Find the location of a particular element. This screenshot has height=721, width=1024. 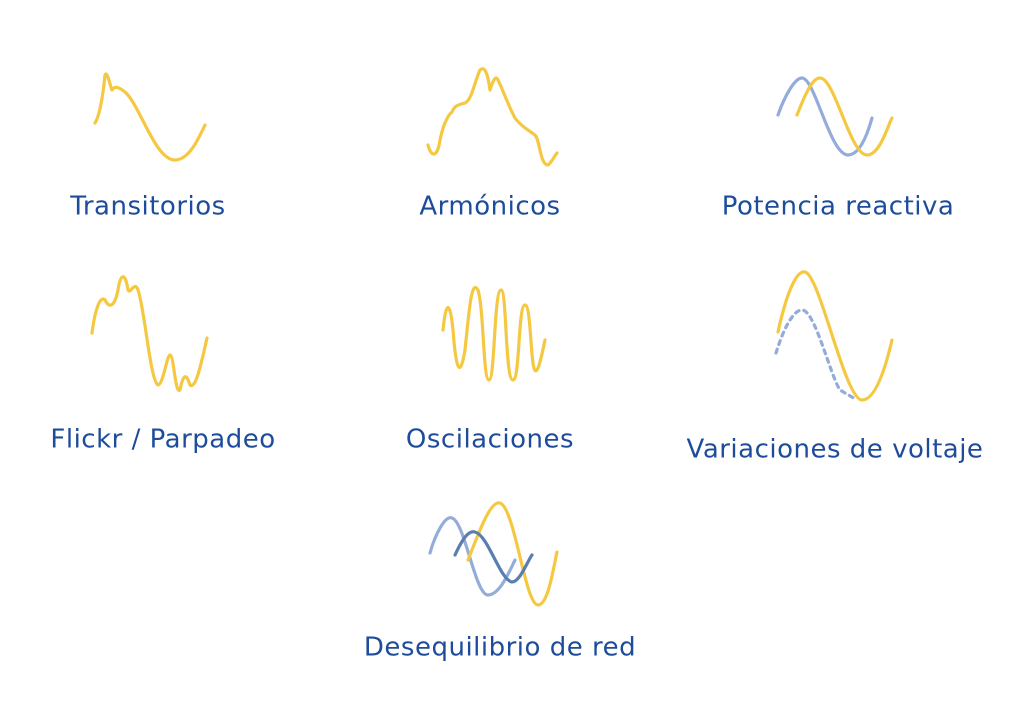

label: Armónicos is located at coordinates (489, 207).